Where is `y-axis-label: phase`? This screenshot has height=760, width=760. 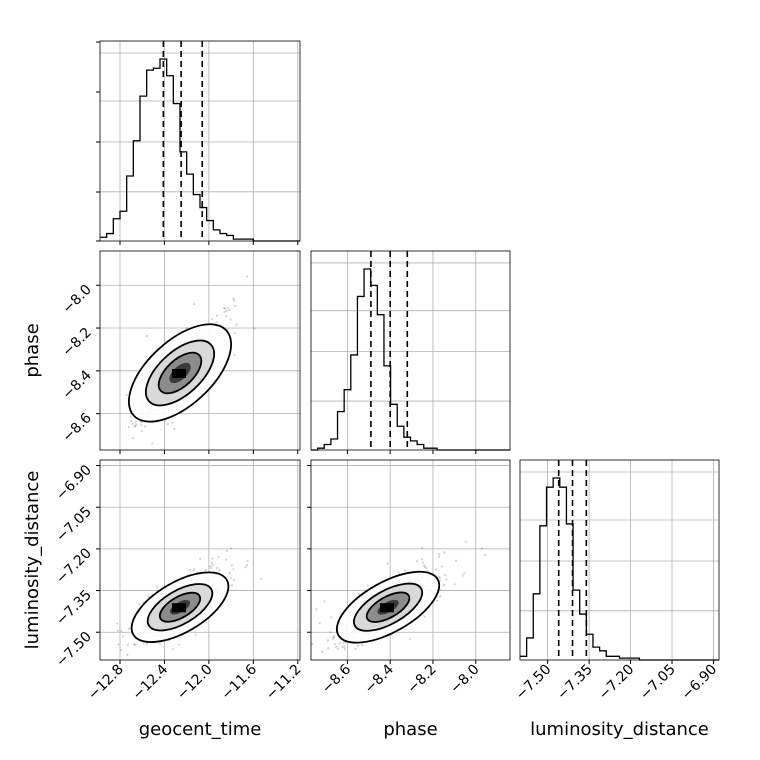
y-axis-label: phase is located at coordinates (32, 350).